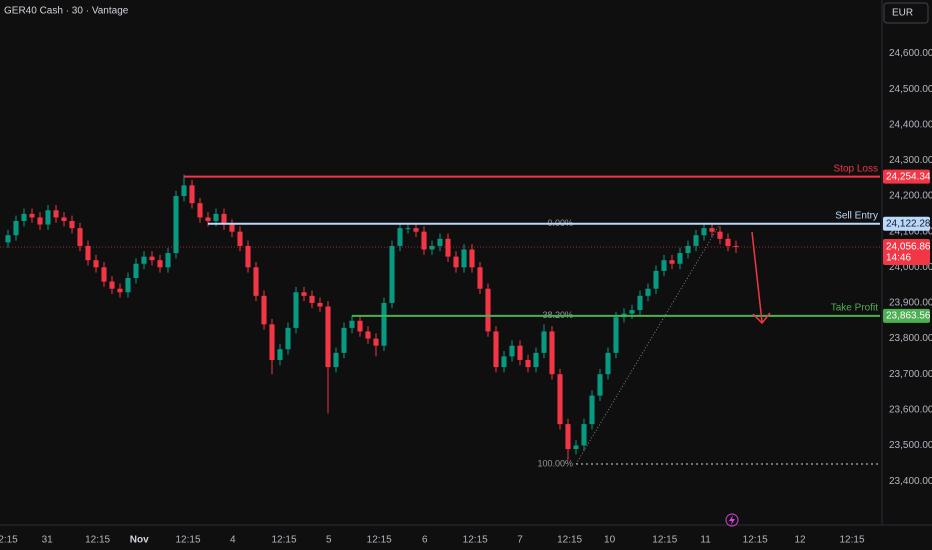 Image resolution: width=932 pixels, height=550 pixels. Describe the element at coordinates (520, 540) in the screenshot. I see `x-tick-label: 7` at that location.